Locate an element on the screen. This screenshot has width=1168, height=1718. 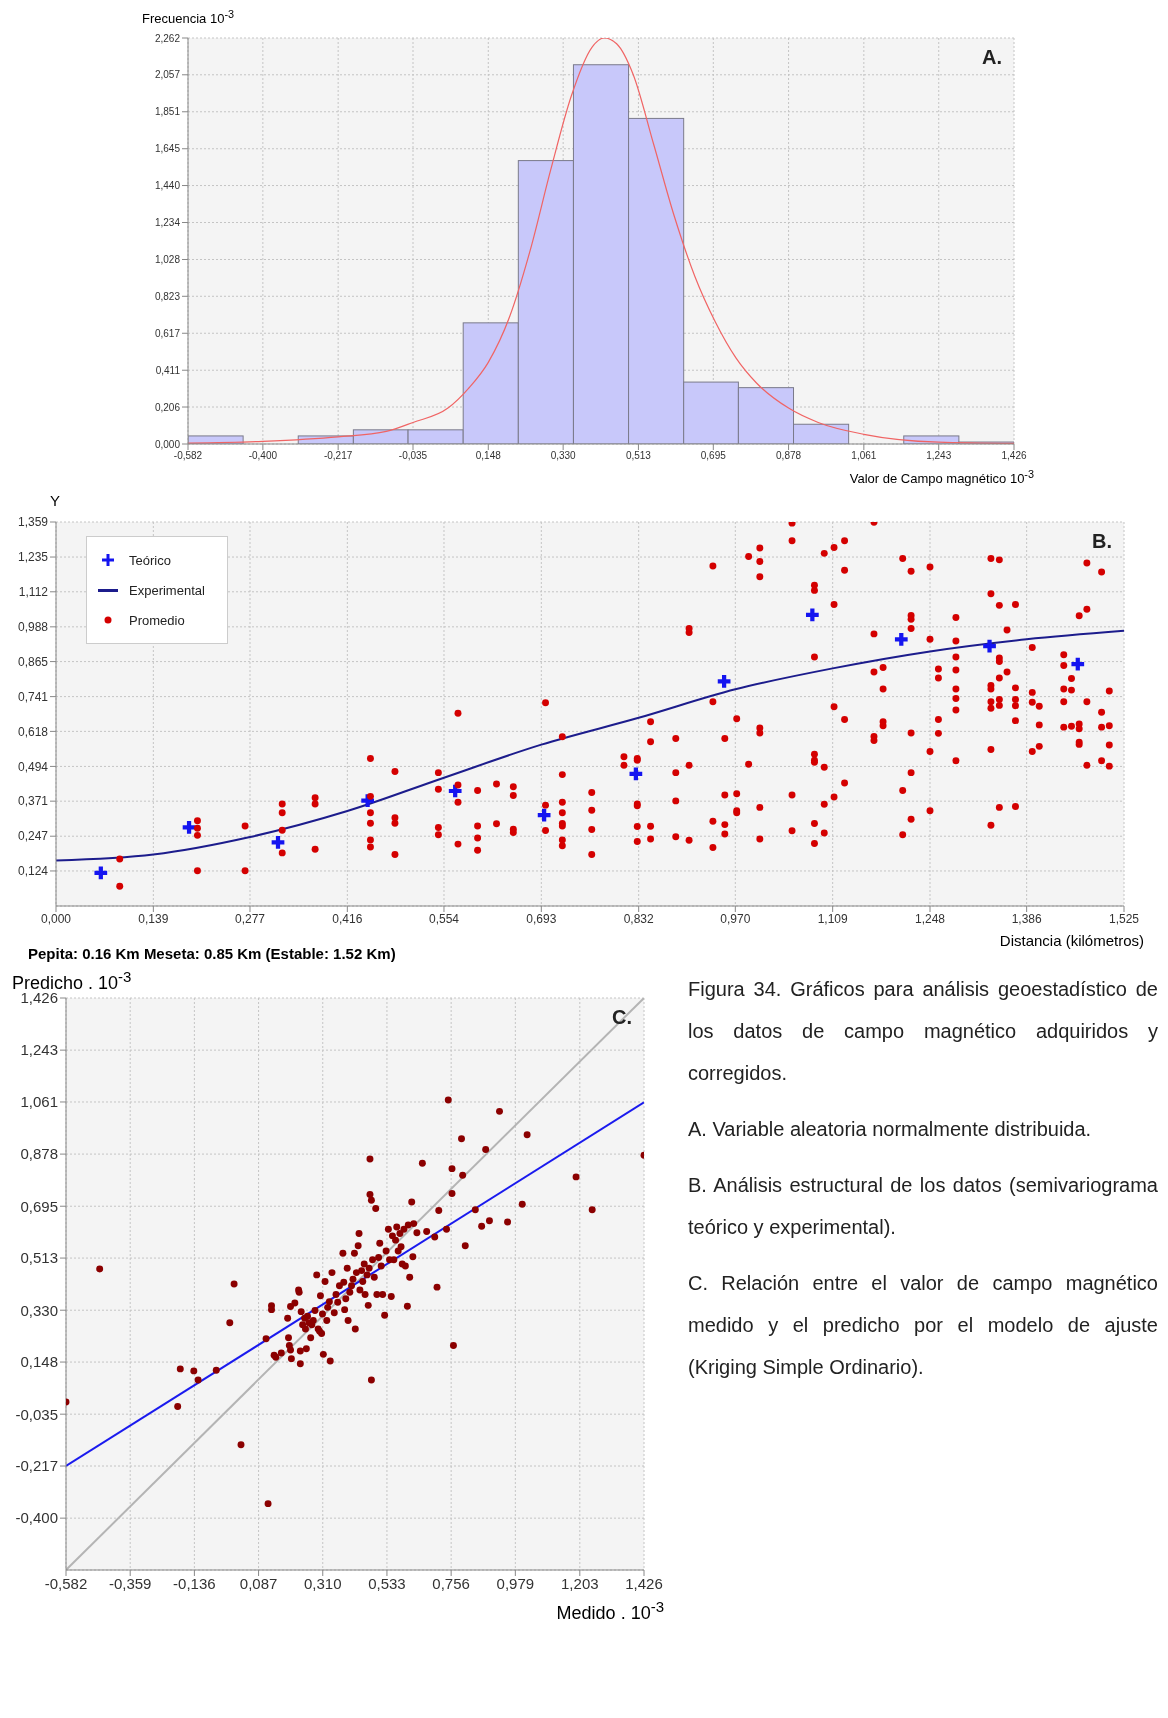
y-tick-label: 0,371 is located at coordinates (33, 801).